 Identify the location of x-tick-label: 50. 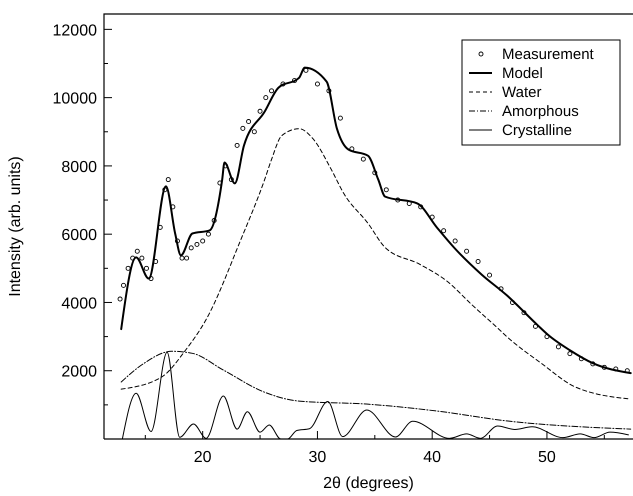
(547, 457).